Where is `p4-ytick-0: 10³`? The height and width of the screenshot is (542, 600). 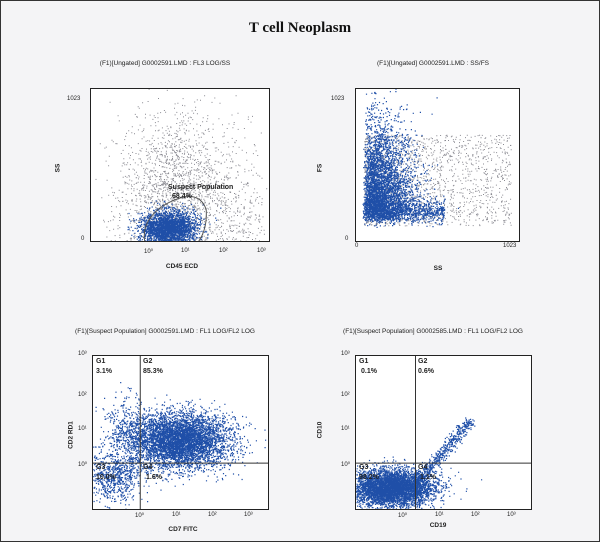 p4-ytick-0: 10³ is located at coordinates (345, 354).